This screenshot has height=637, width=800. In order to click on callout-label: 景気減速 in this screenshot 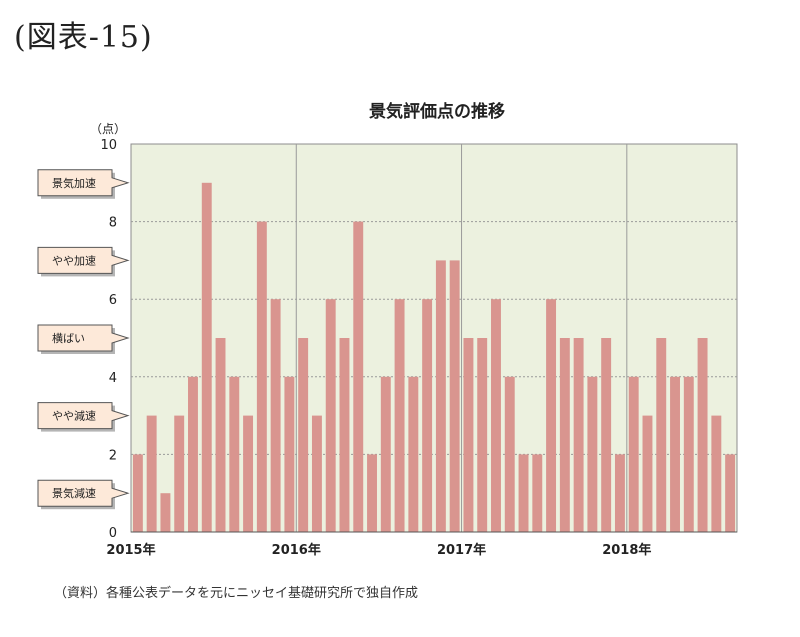, I will do `click(74, 493)`.